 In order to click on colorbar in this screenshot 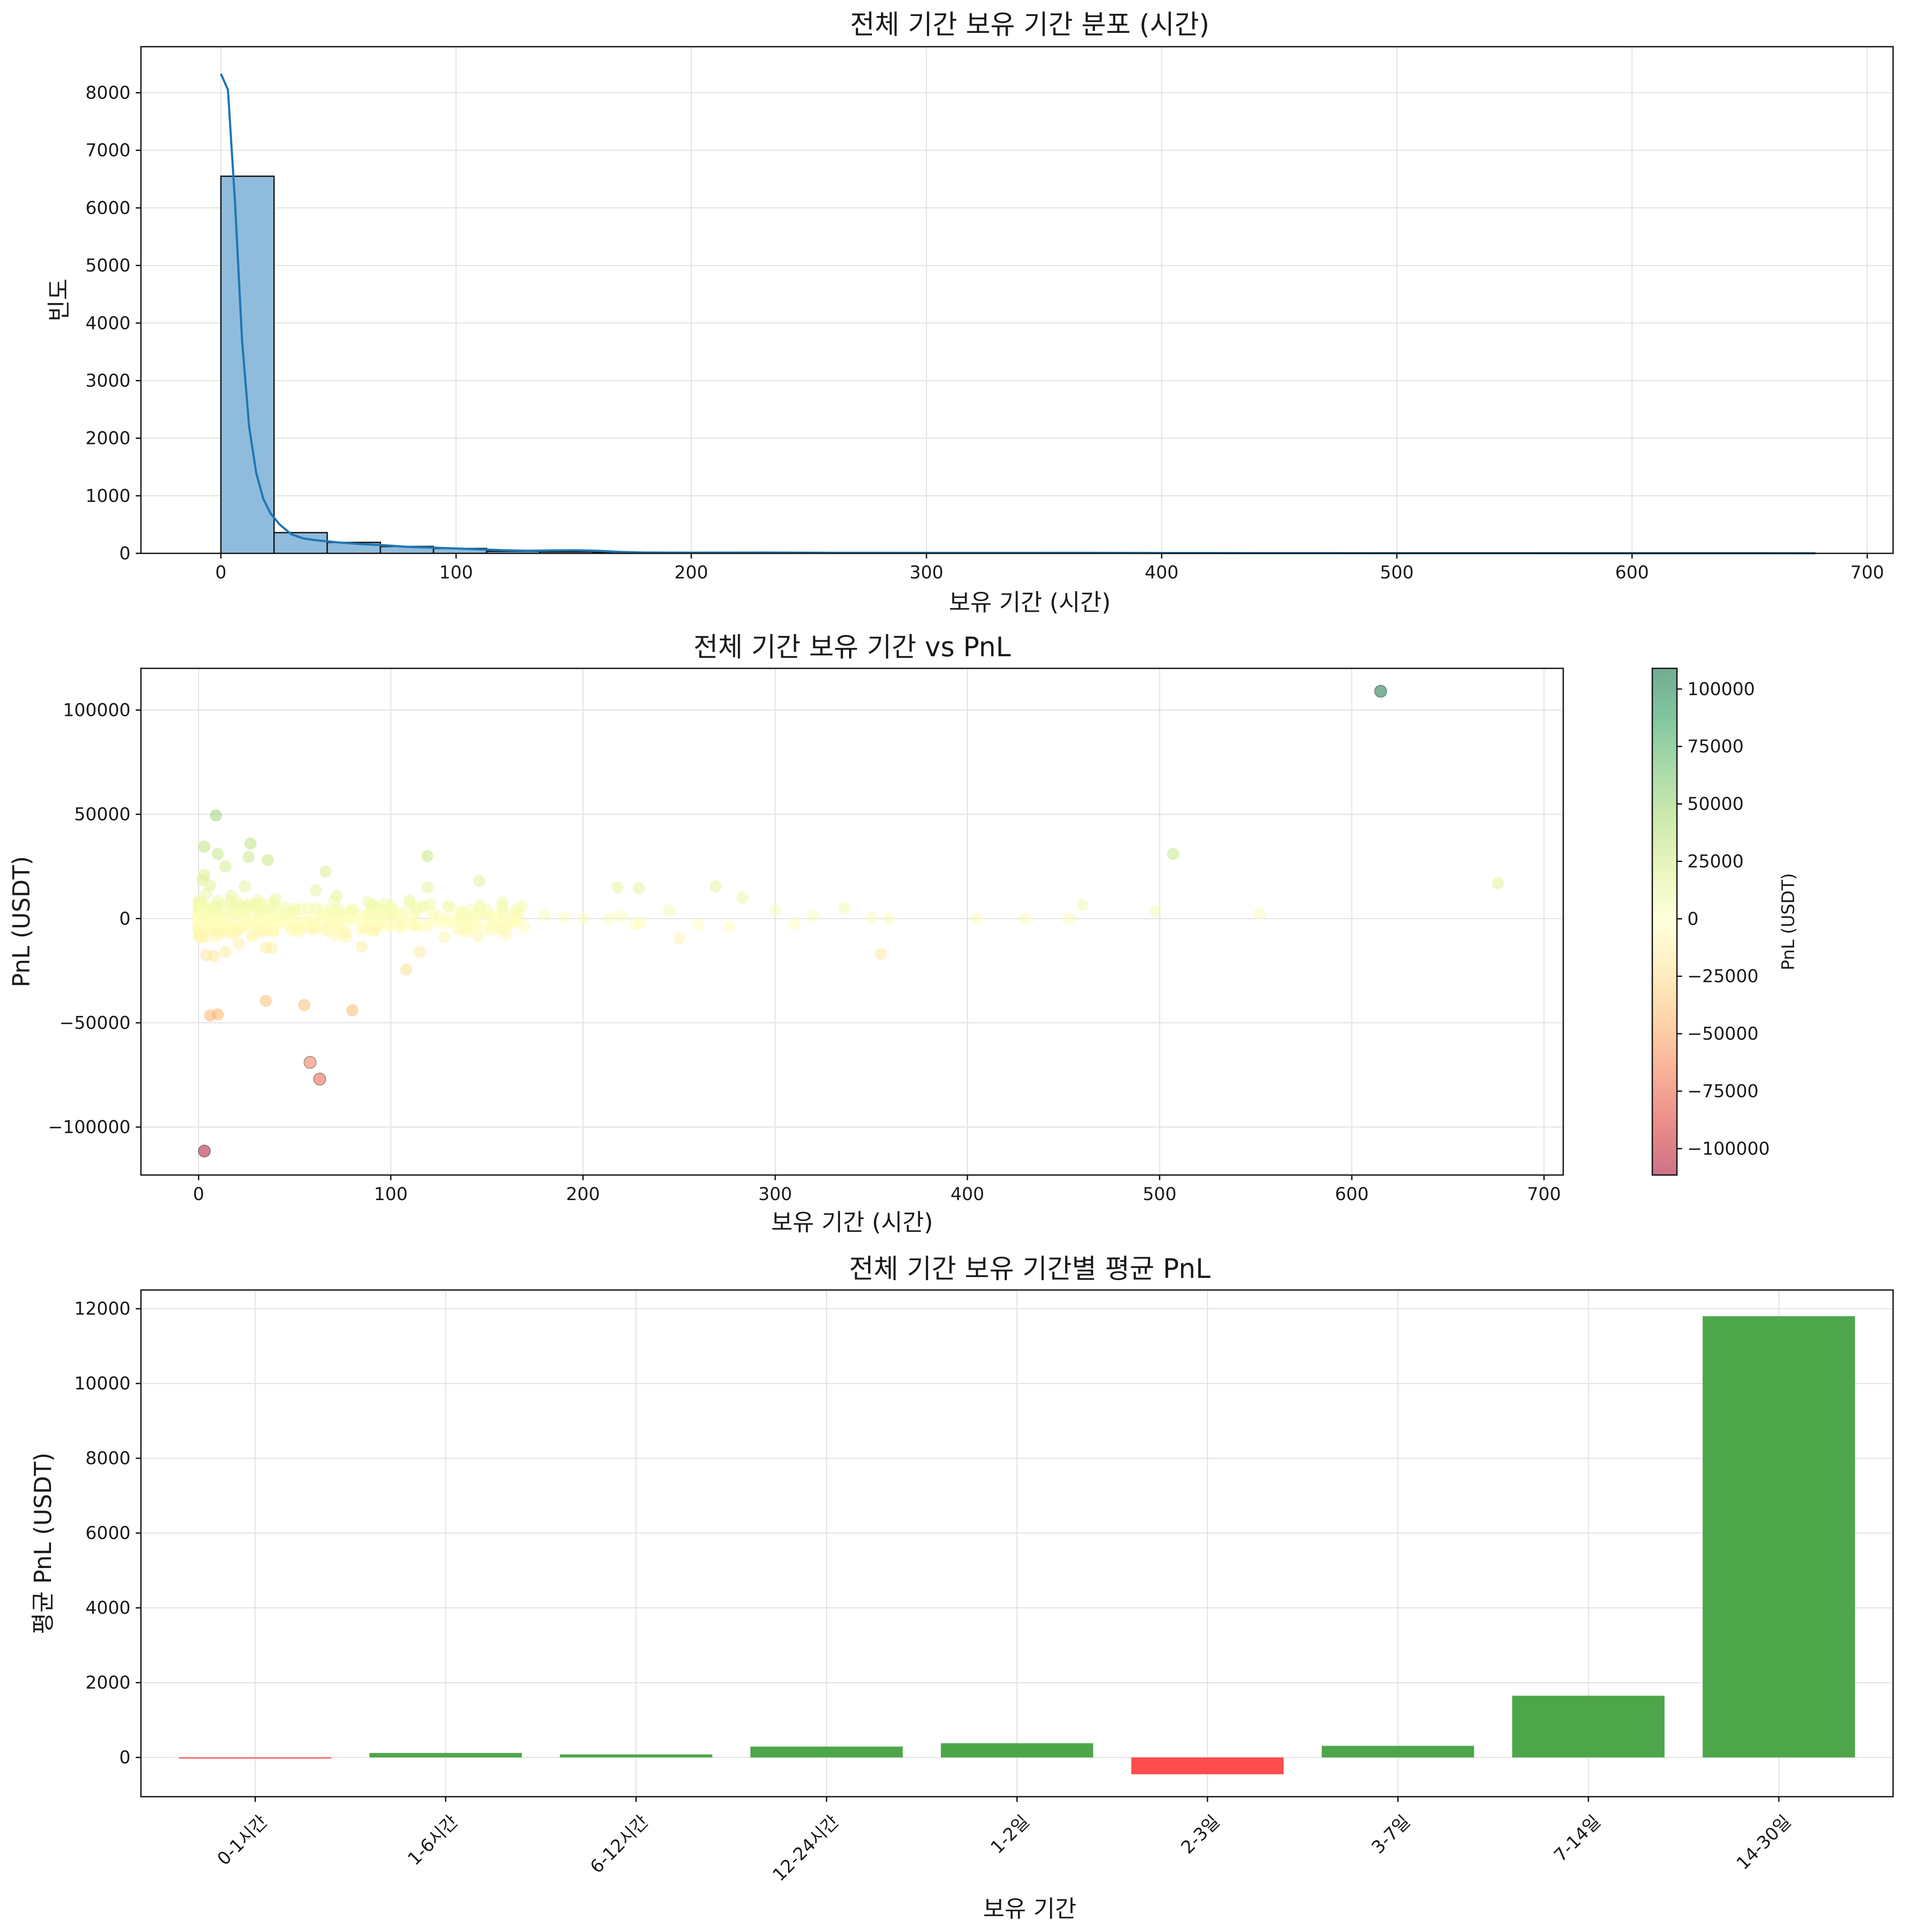, I will do `click(1664, 921)`.